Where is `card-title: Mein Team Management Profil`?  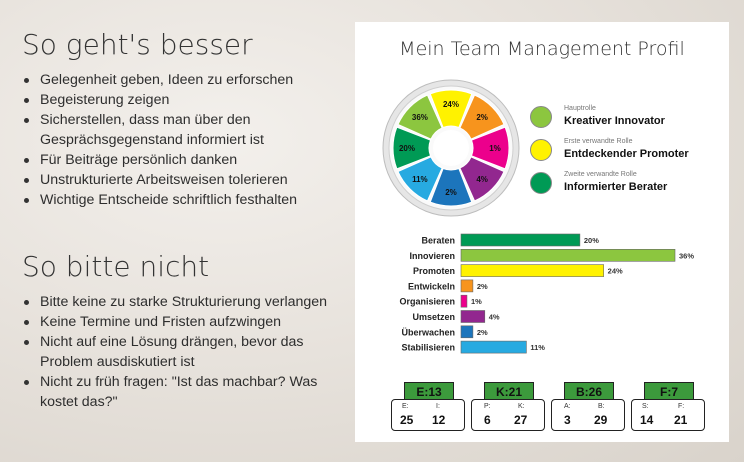
card-title: Mein Team Management Profil is located at coordinates (542, 49).